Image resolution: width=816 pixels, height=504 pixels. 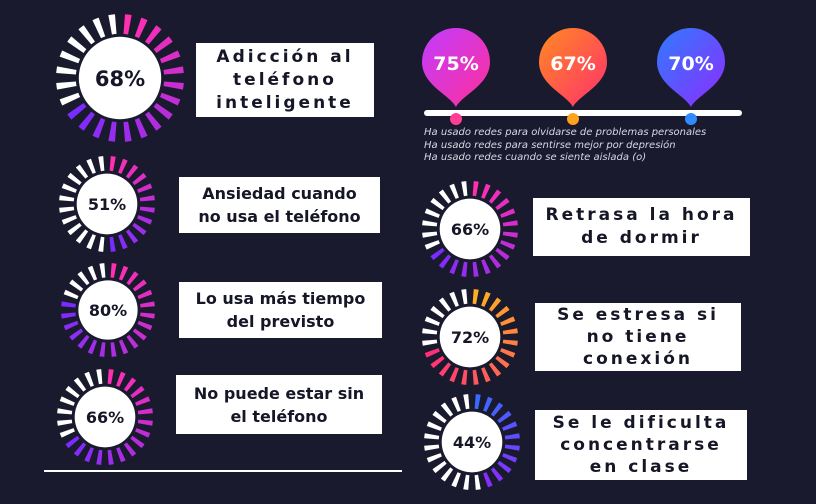 I want to click on gauge-concentrarse: 44%, so click(x=472, y=442).